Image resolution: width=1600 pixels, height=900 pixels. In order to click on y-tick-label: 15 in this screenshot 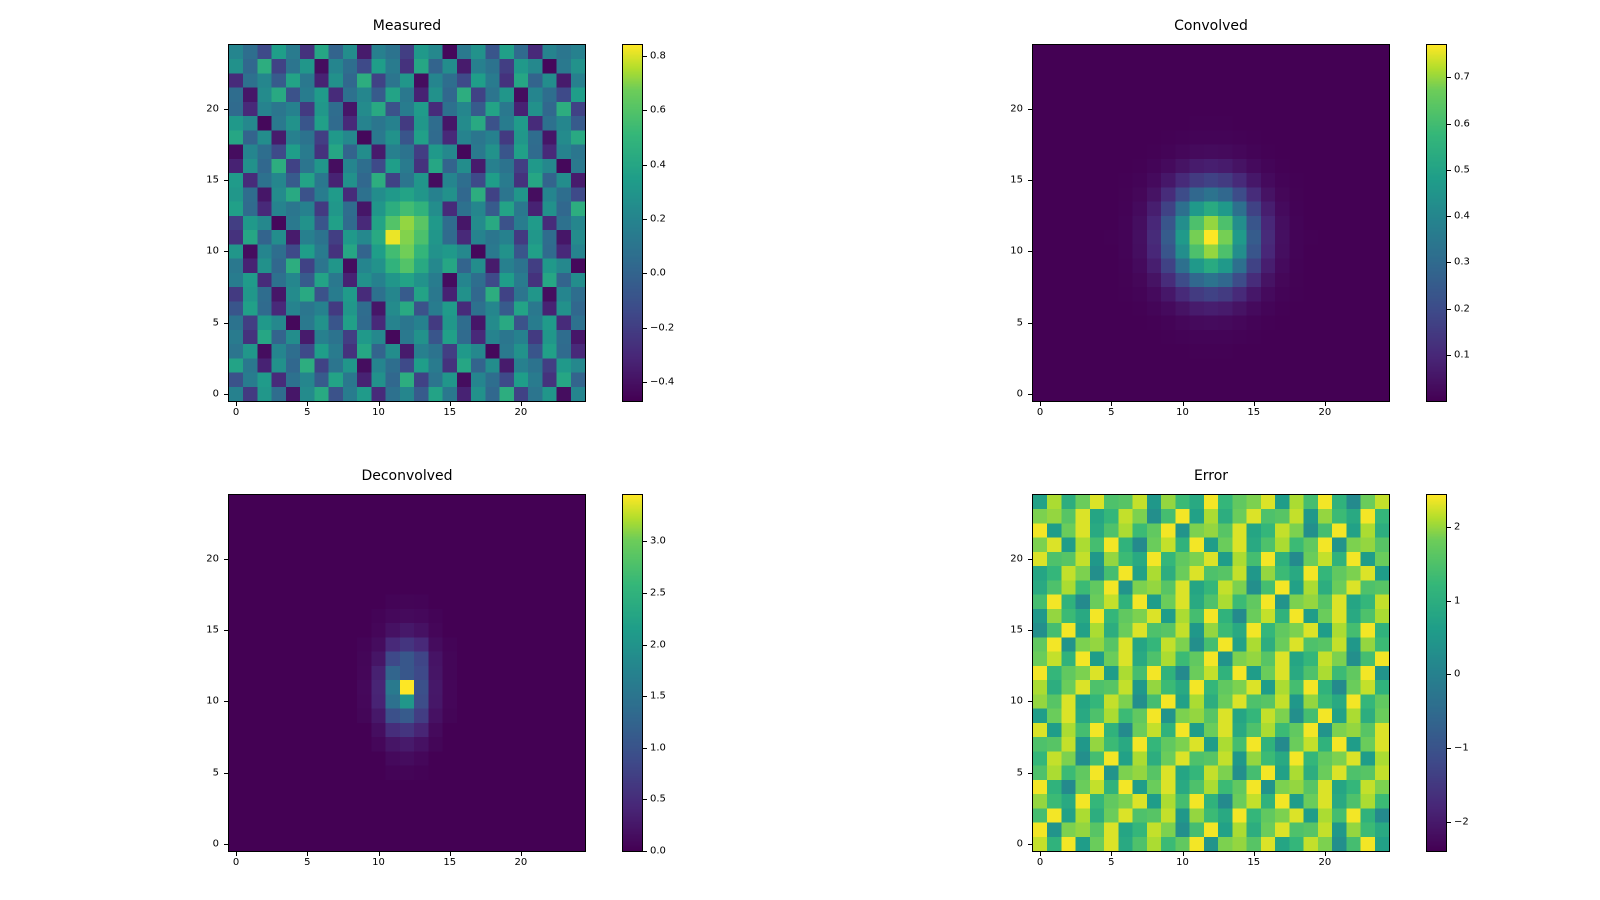, I will do `click(212, 180)`.